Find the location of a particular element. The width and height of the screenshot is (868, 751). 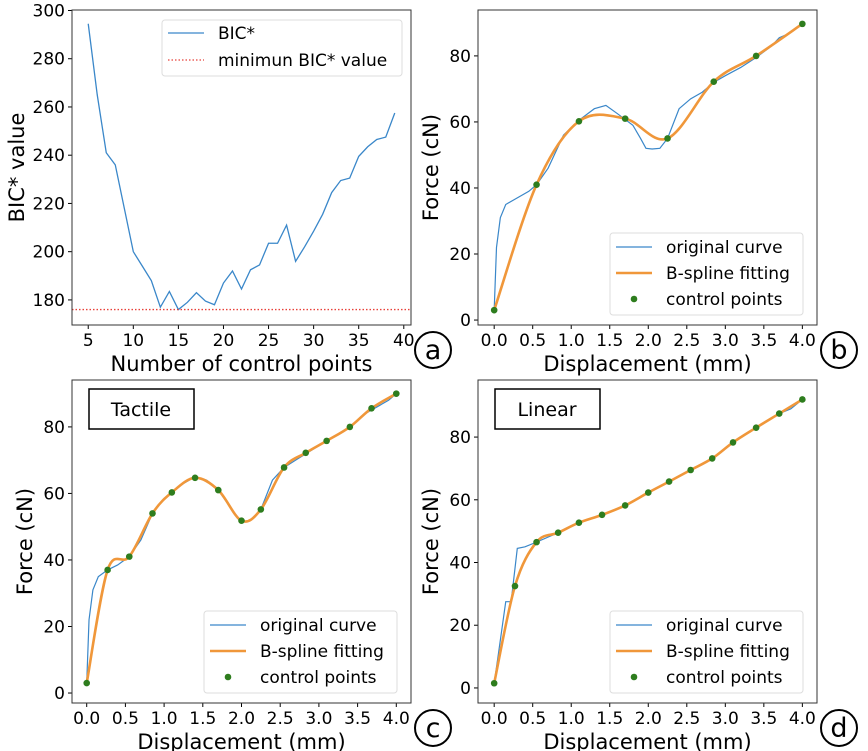

x-axis-label: Number of control points is located at coordinates (242, 364).